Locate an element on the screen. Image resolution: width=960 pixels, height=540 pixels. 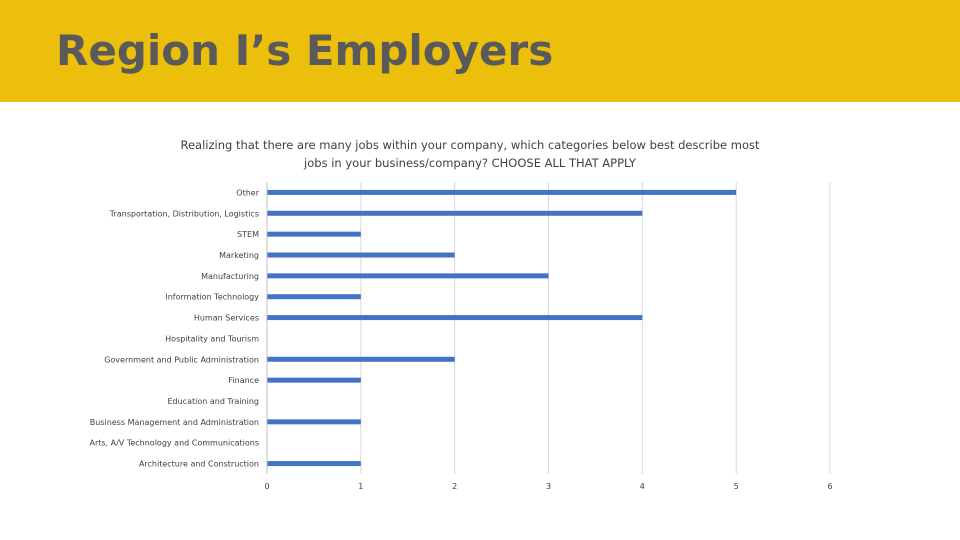
category-label: Marketing is located at coordinates (239, 255).